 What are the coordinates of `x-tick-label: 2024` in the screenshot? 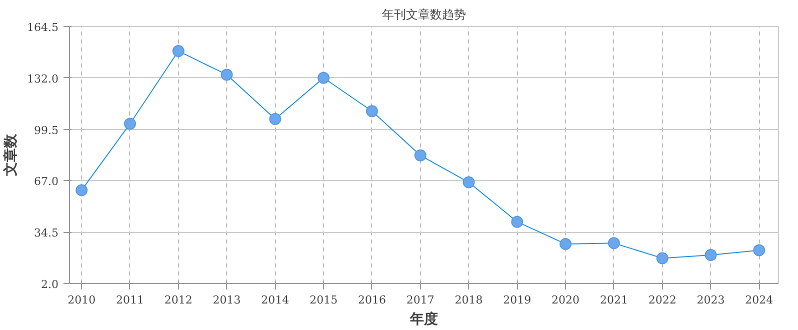 It's located at (759, 300).